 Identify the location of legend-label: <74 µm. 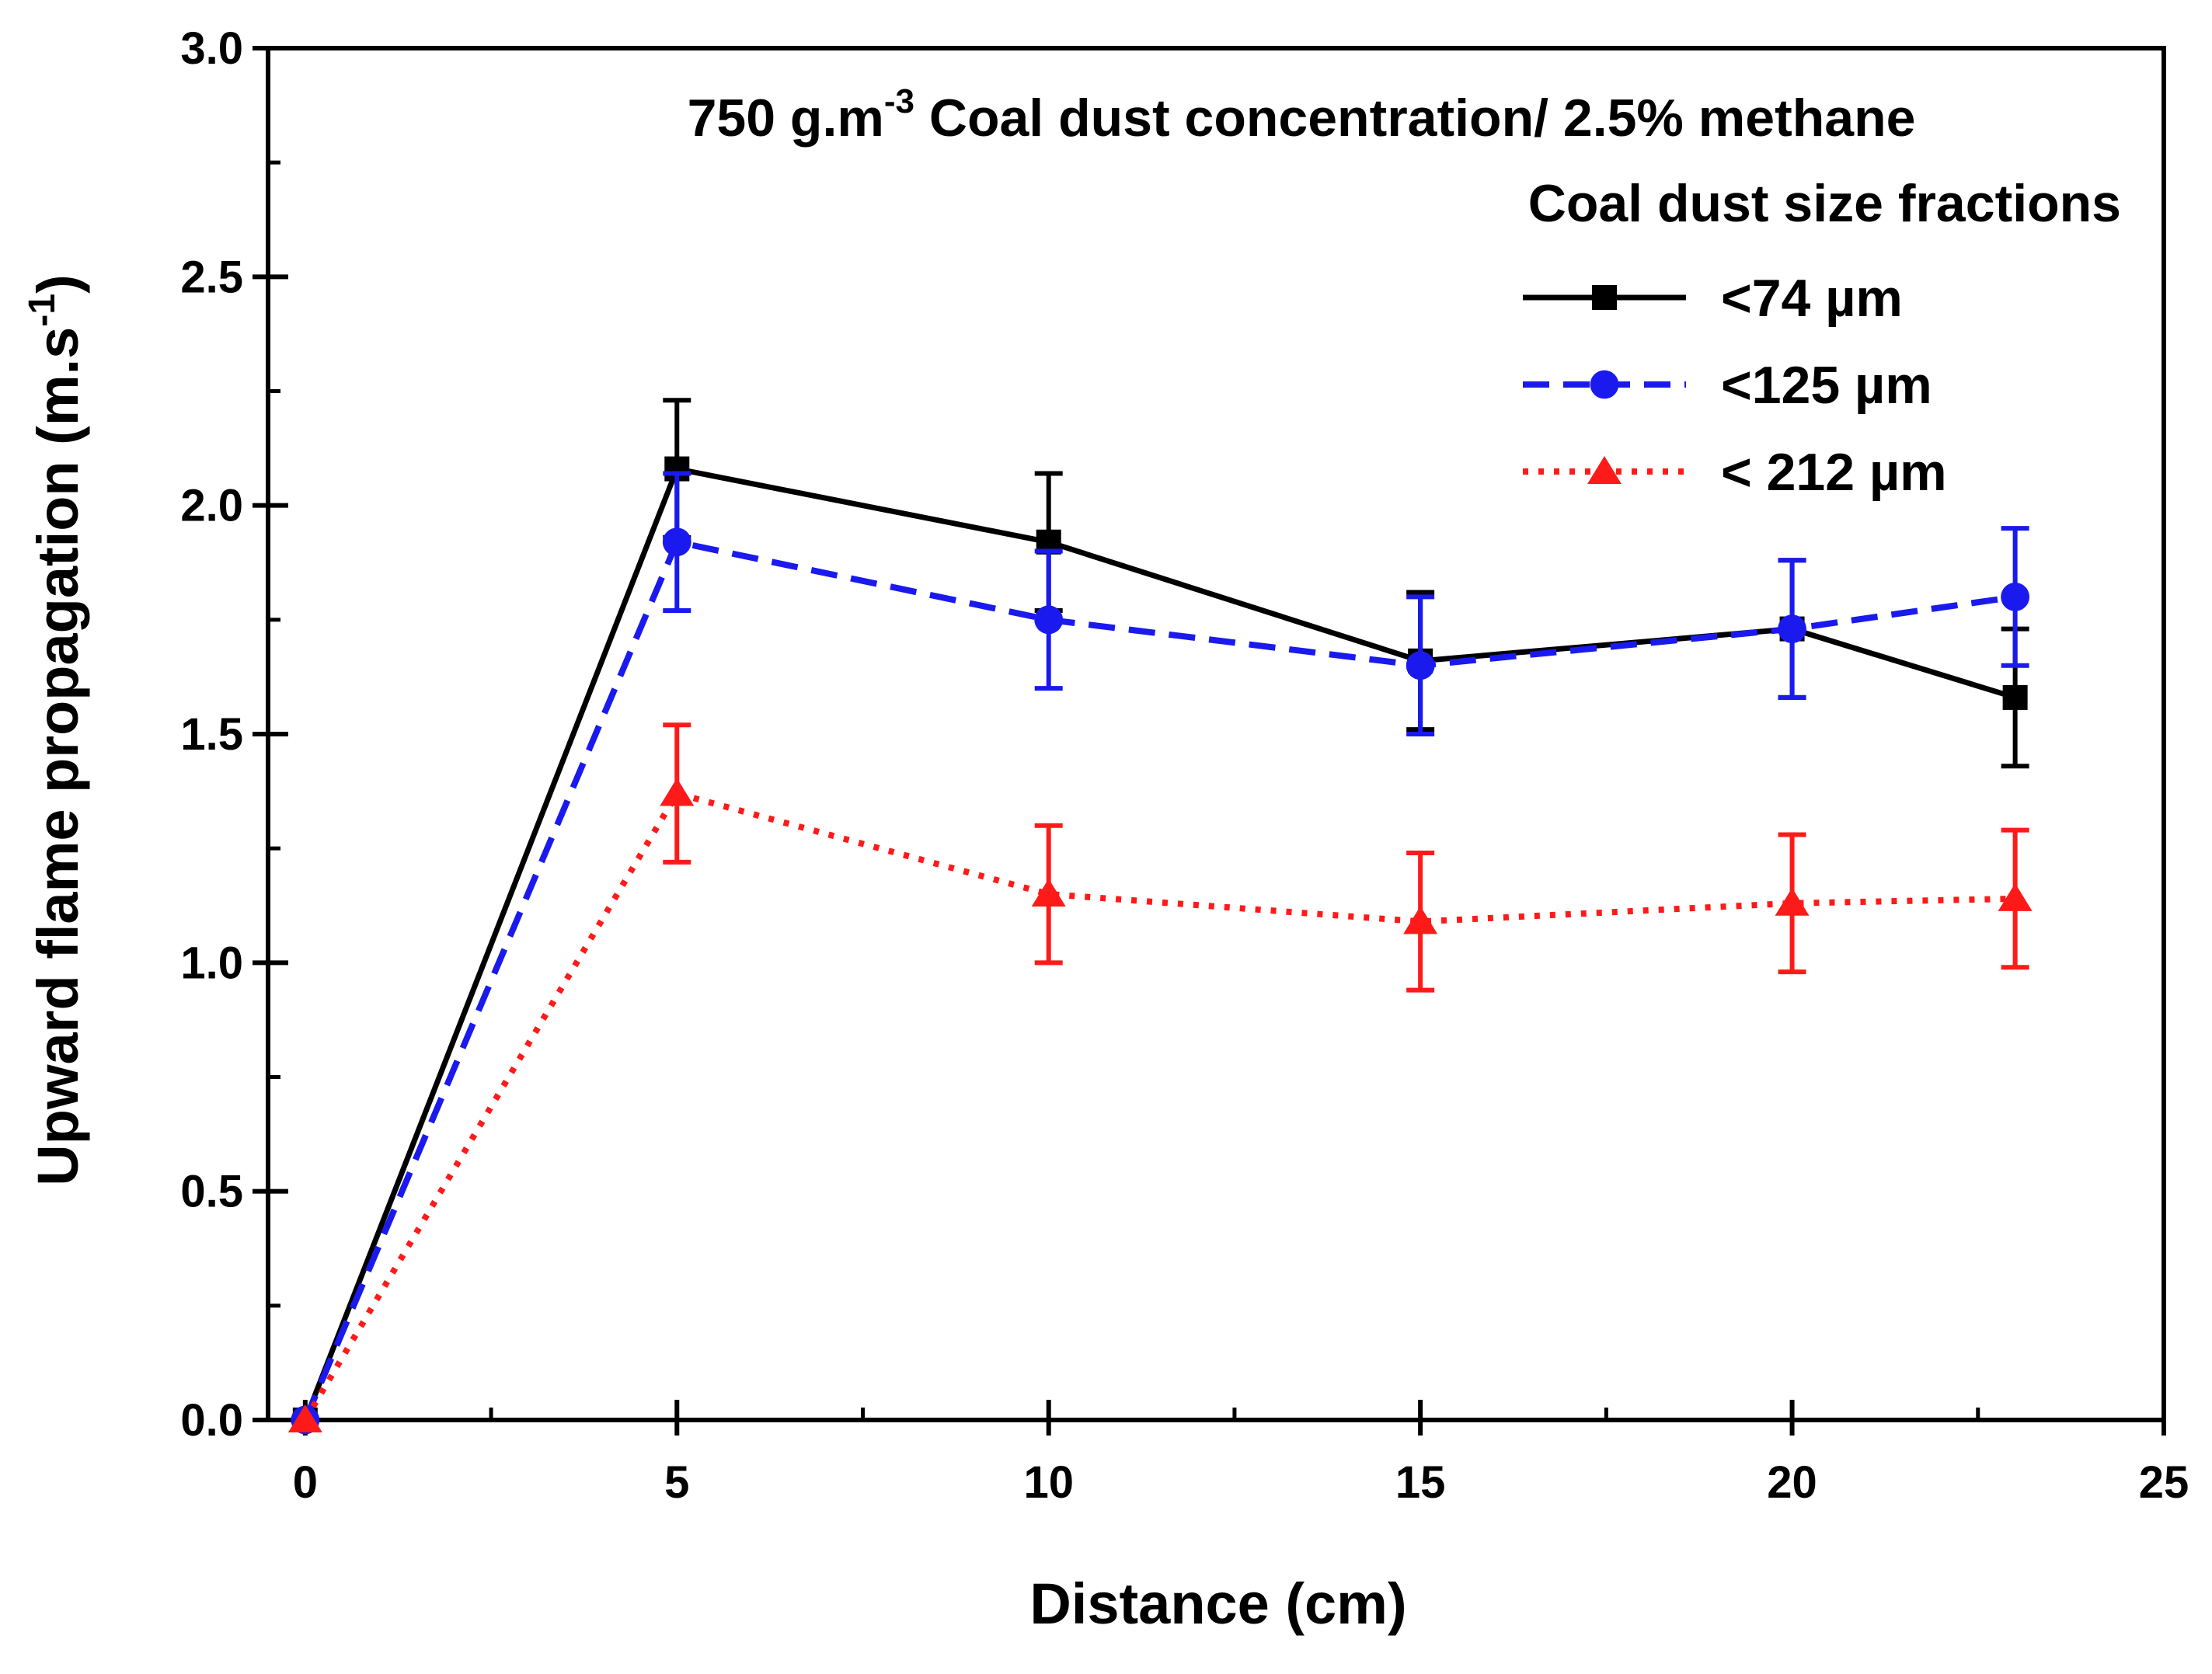
(1812, 298).